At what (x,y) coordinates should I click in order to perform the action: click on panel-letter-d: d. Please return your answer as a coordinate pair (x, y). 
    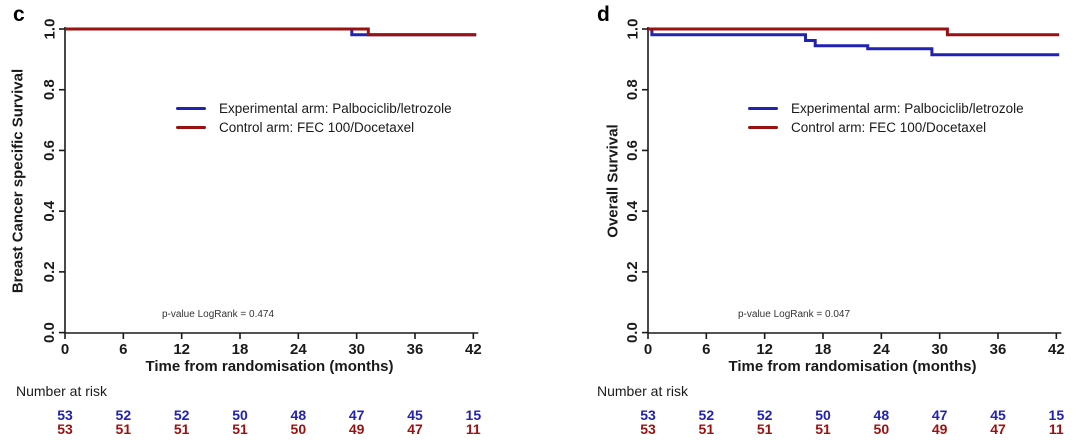
    Looking at the image, I should click on (603, 14).